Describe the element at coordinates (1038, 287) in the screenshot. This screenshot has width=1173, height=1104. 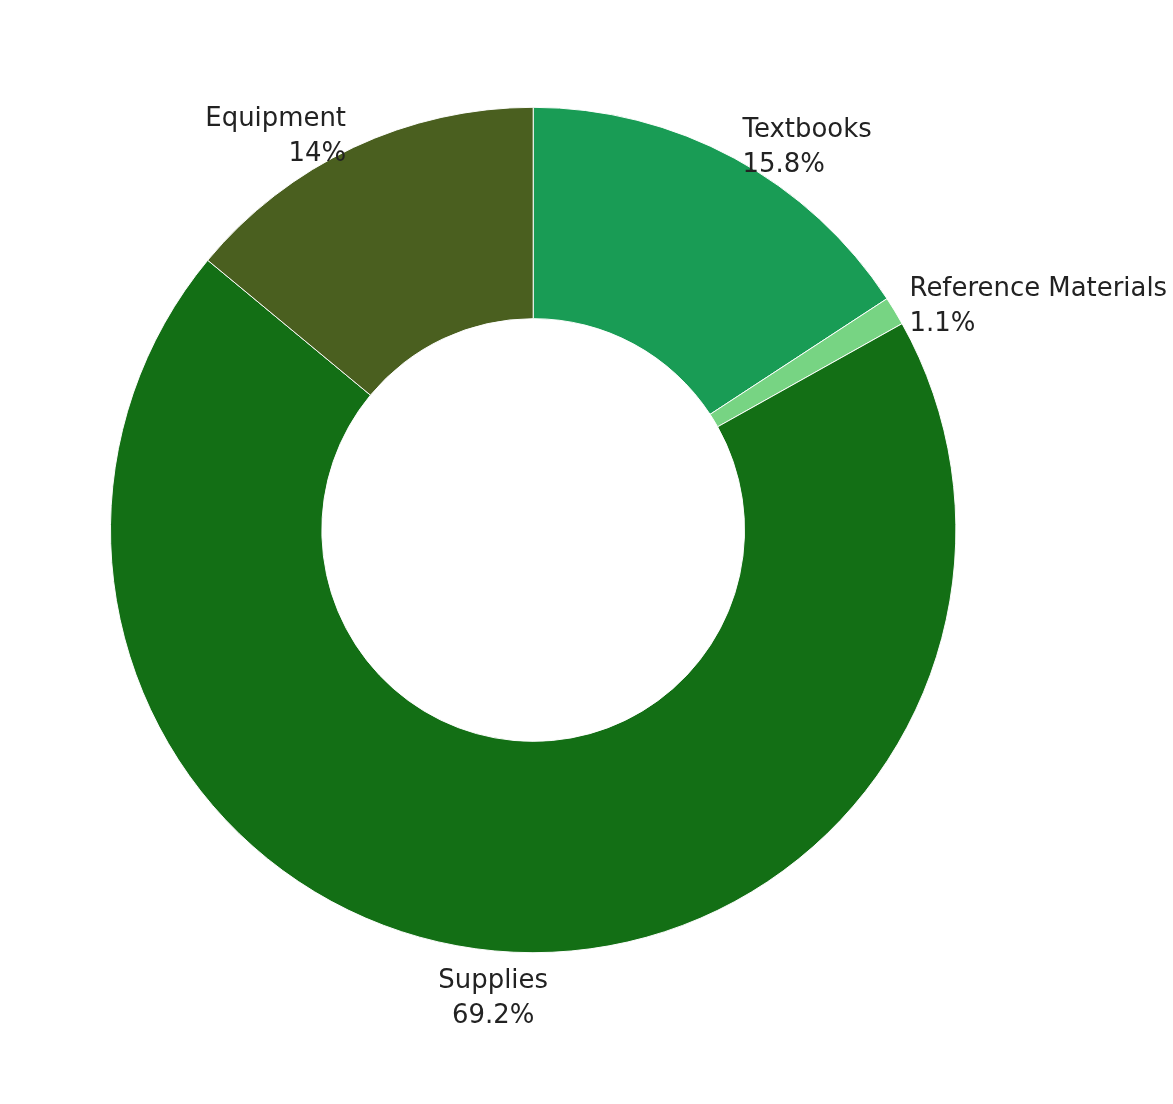
I see `slice-label: Reference Materials` at that location.